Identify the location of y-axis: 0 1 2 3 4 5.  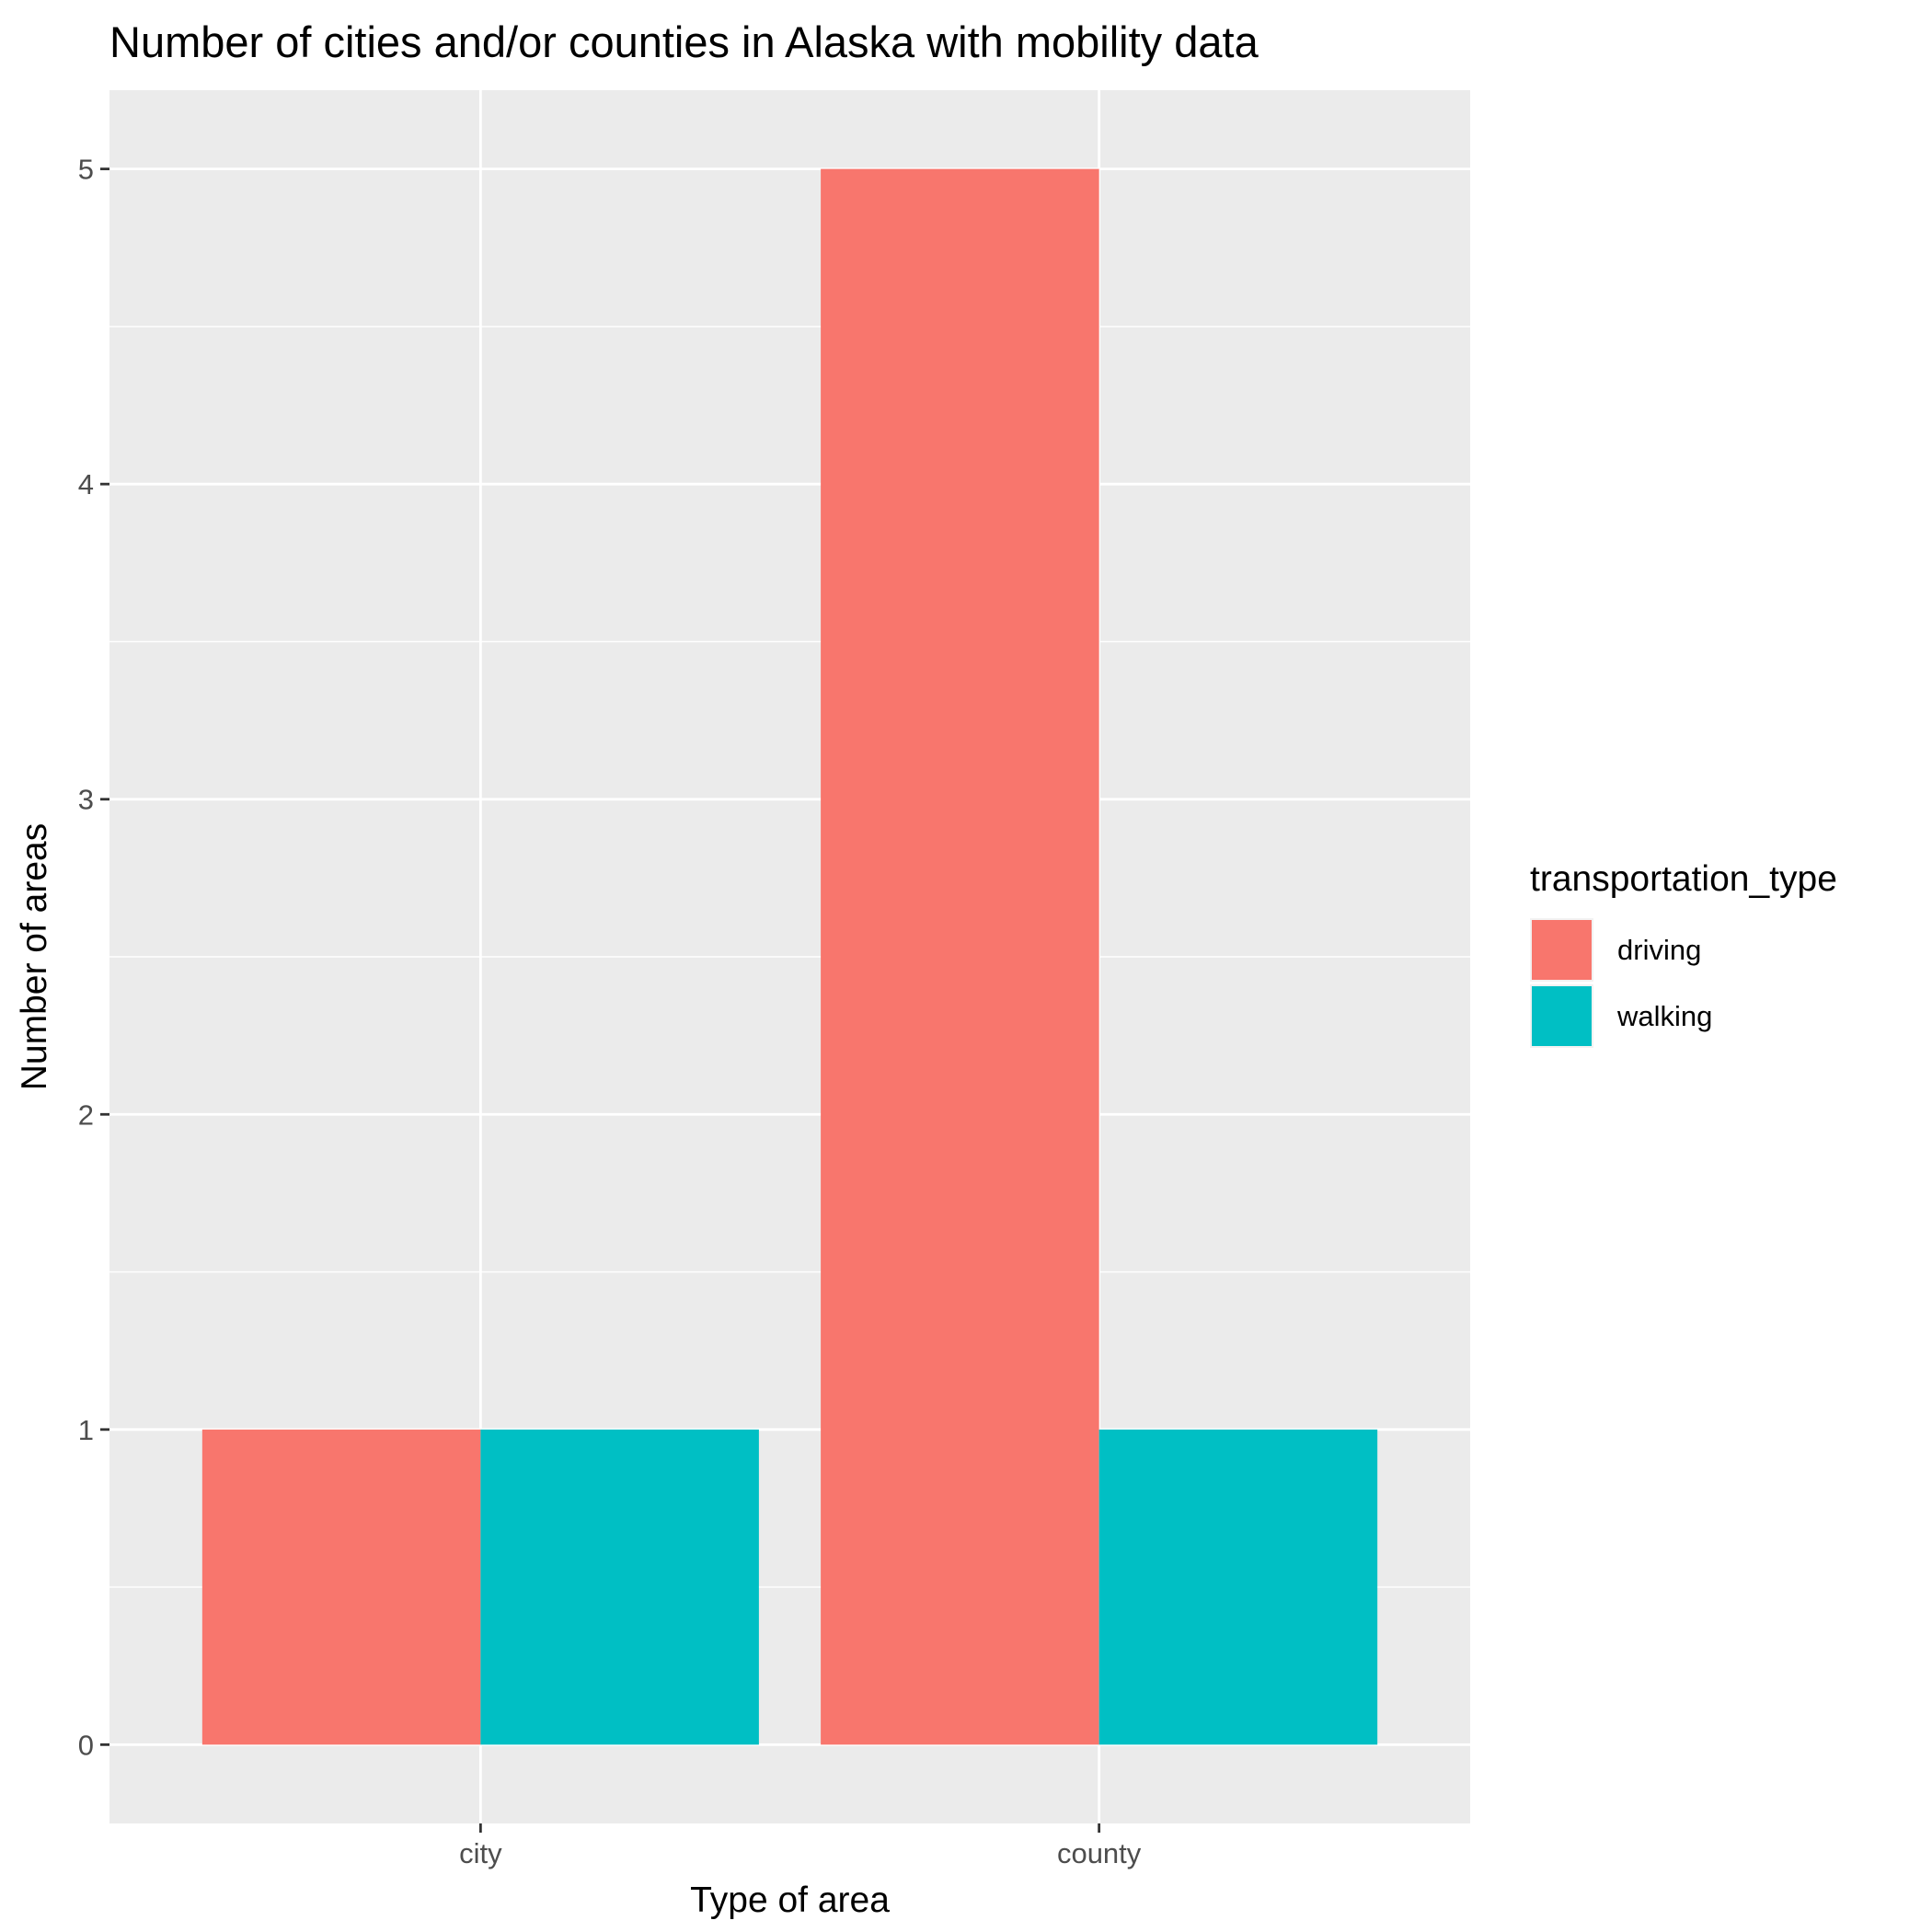
(93, 957).